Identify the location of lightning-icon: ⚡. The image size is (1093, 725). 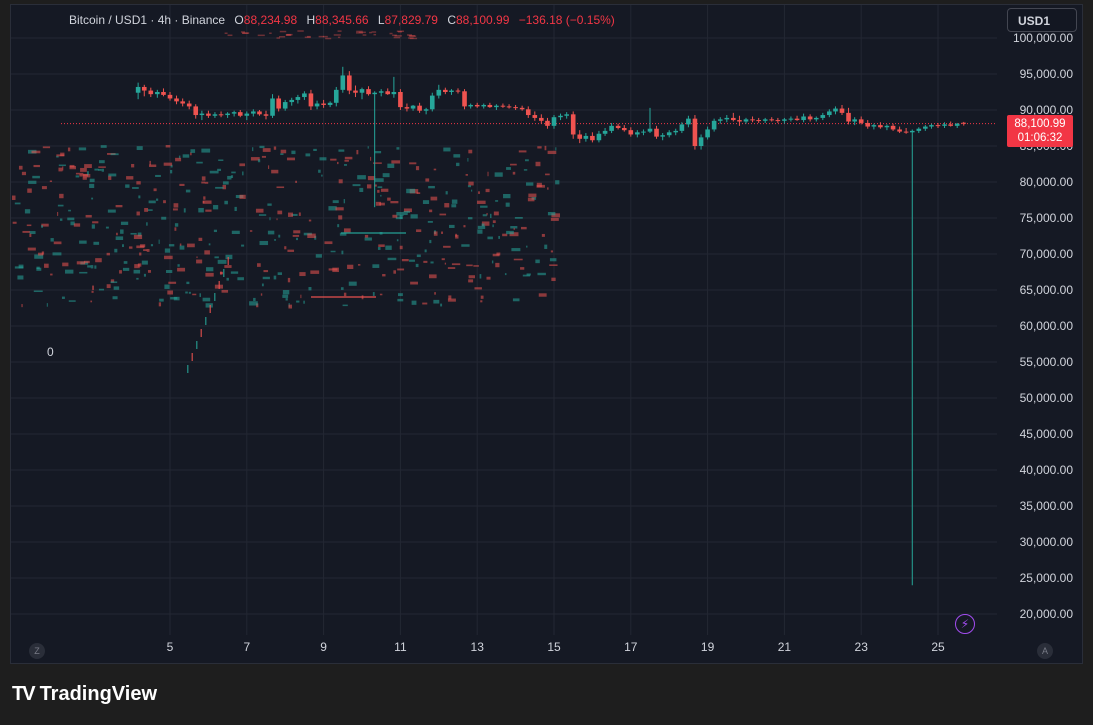
(965, 624).